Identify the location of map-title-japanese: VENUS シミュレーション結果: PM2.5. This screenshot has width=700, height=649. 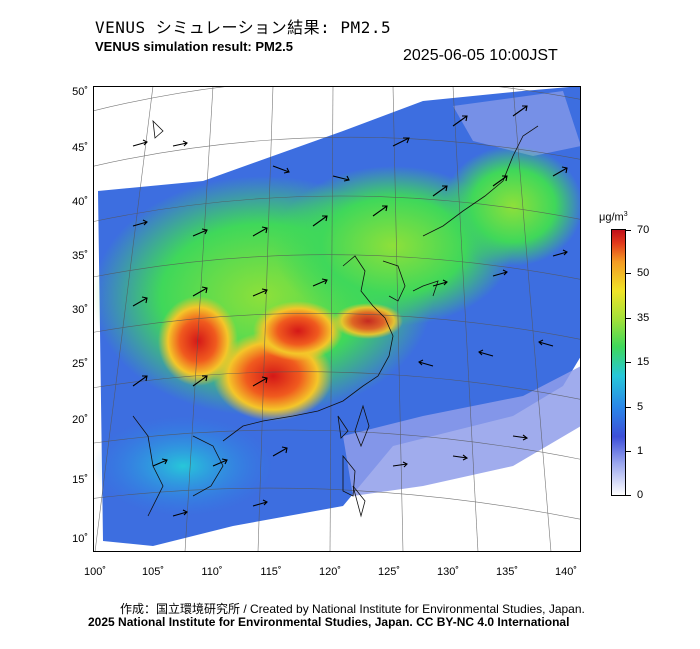
(243, 27).